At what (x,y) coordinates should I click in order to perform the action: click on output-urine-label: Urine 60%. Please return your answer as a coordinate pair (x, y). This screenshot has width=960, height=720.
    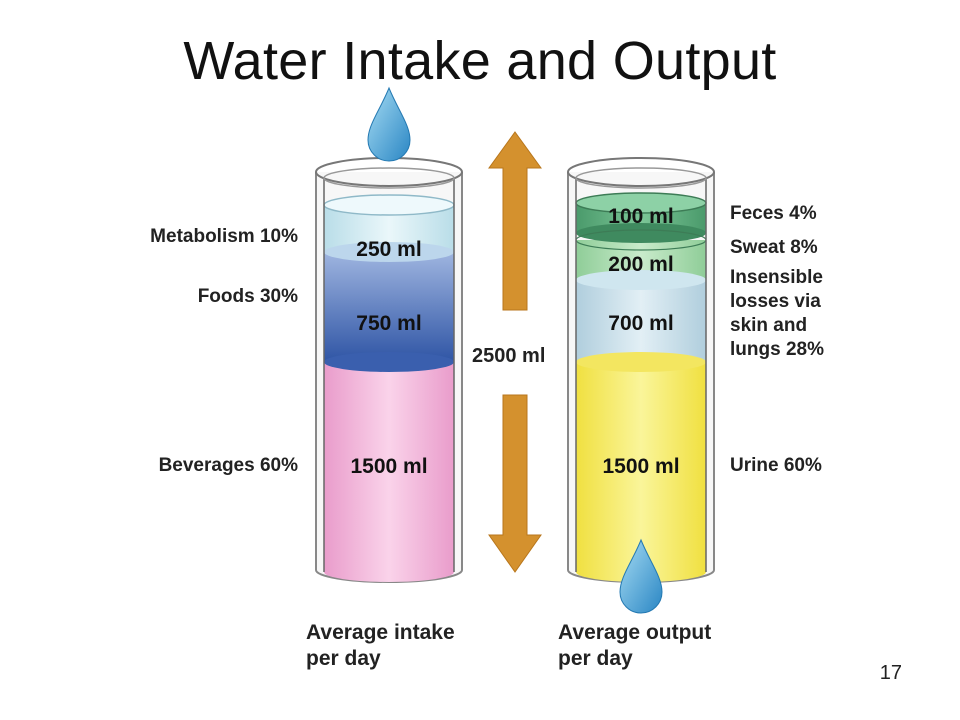
    Looking at the image, I should click on (776, 465).